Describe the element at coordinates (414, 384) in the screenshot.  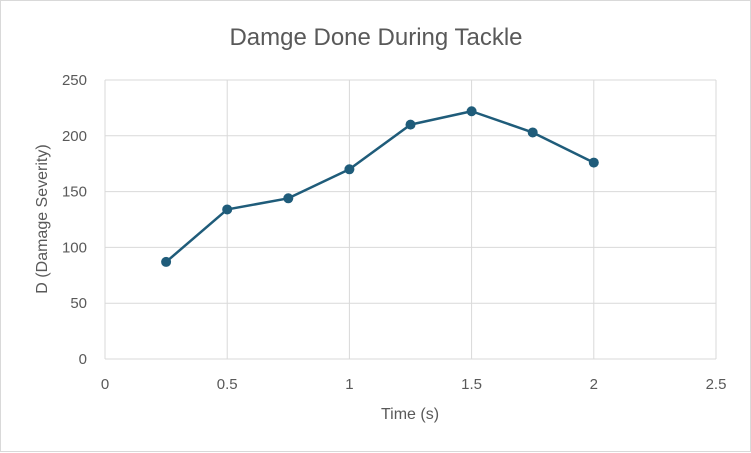
I see `x-axis-ticks: 0 0.5 1 1.5 2 2.5` at that location.